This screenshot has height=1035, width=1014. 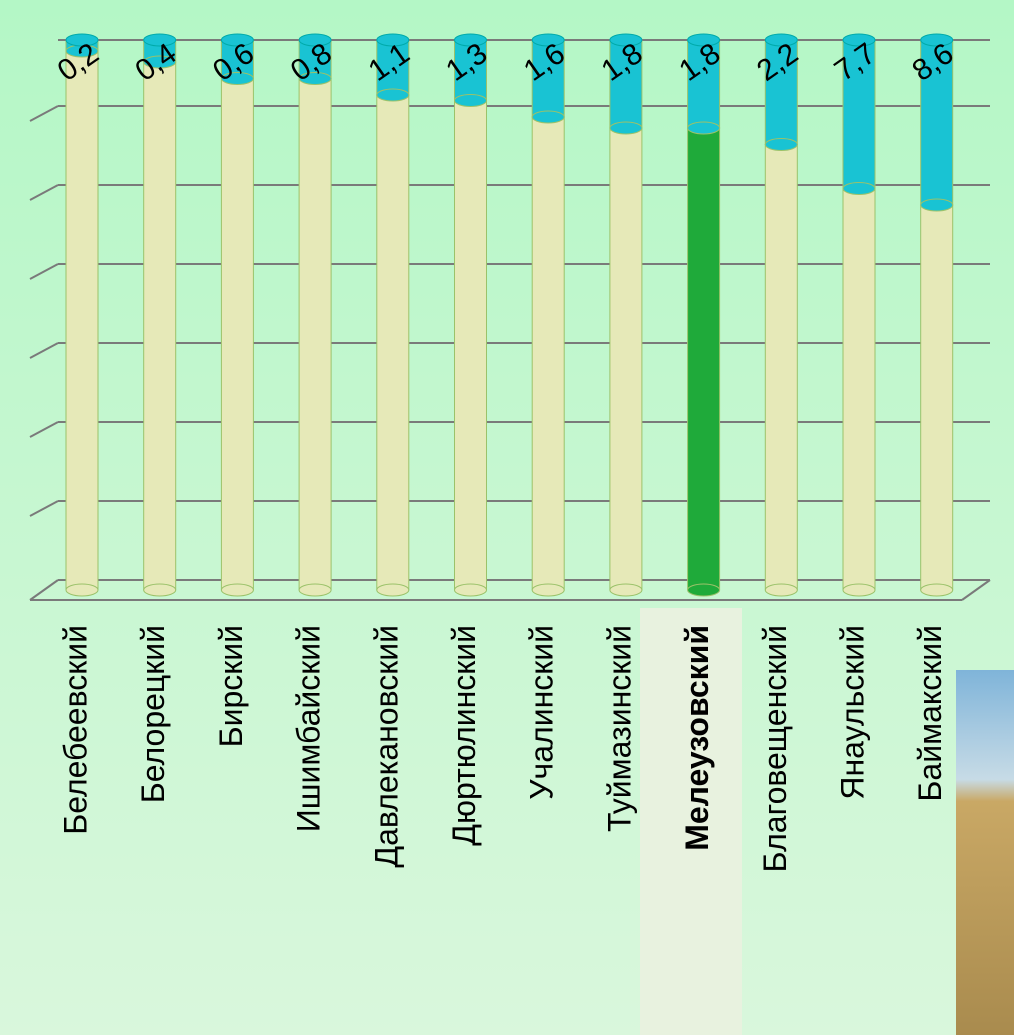 What do you see at coordinates (75, 730) in the screenshot?
I see `x-tick-label: Белебеевский` at bounding box center [75, 730].